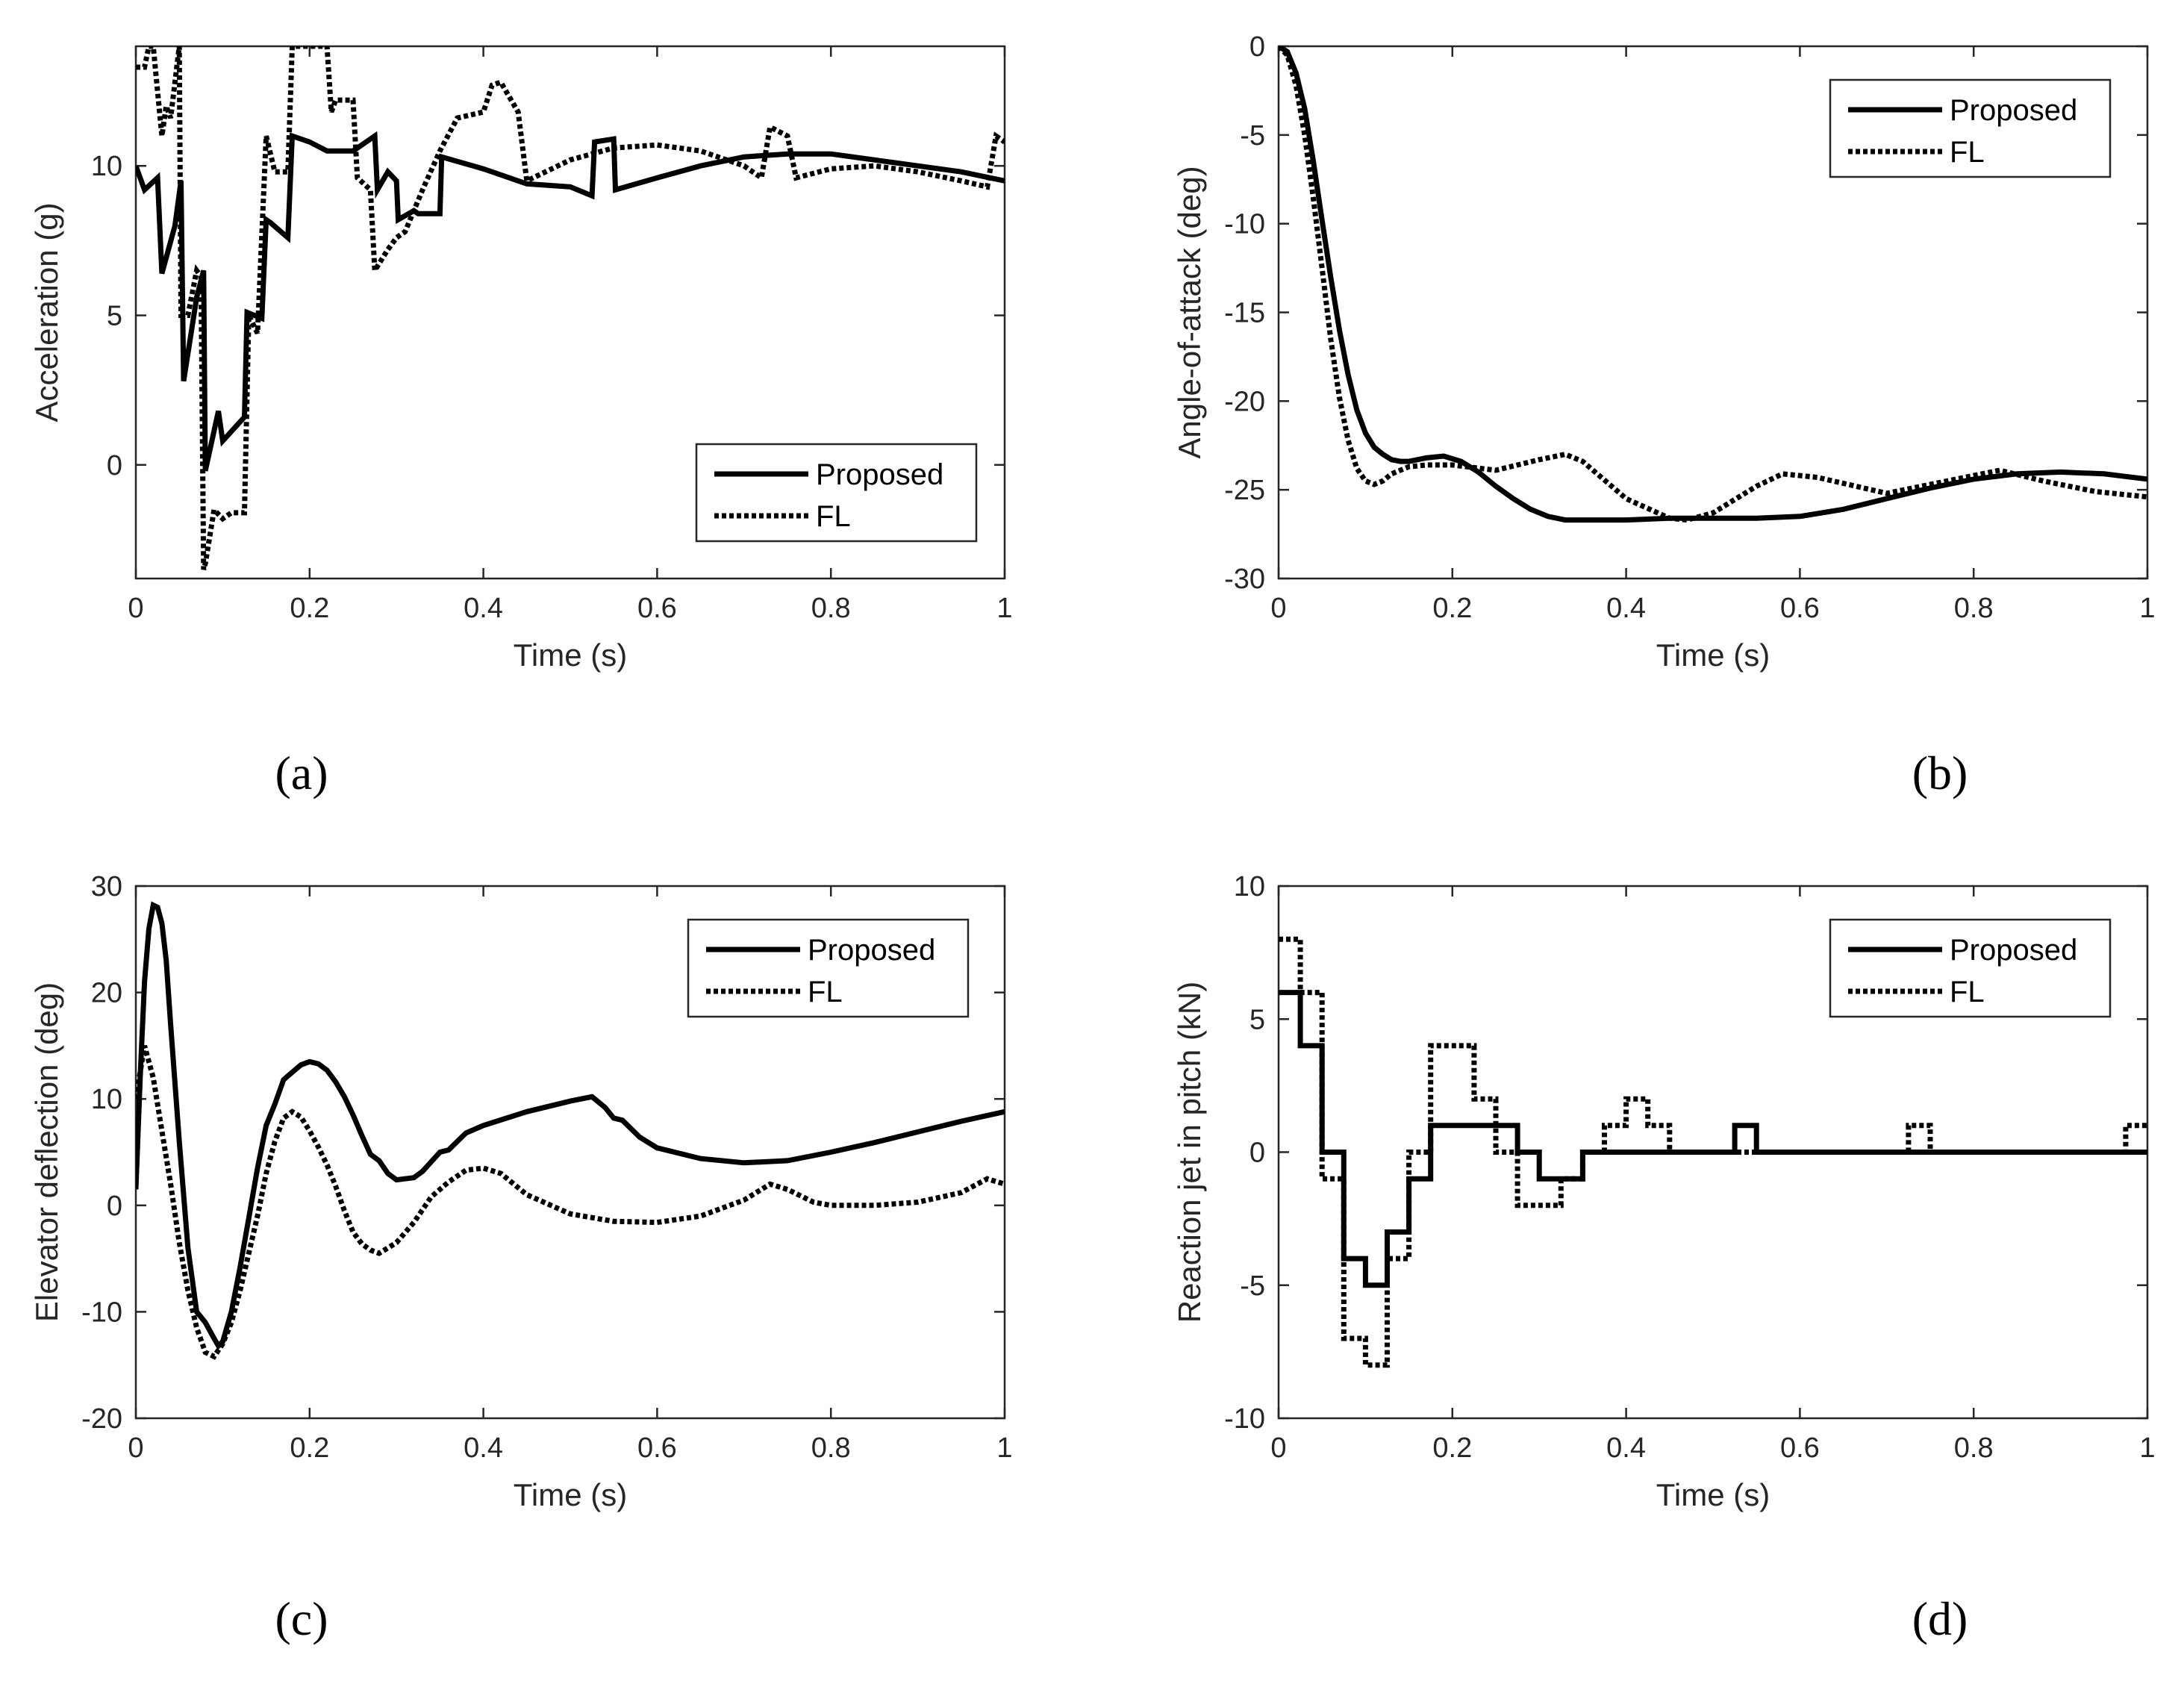 The height and width of the screenshot is (1684, 2184). Describe the element at coordinates (1244, 313) in the screenshot. I see `y-tick-label: -15` at that location.